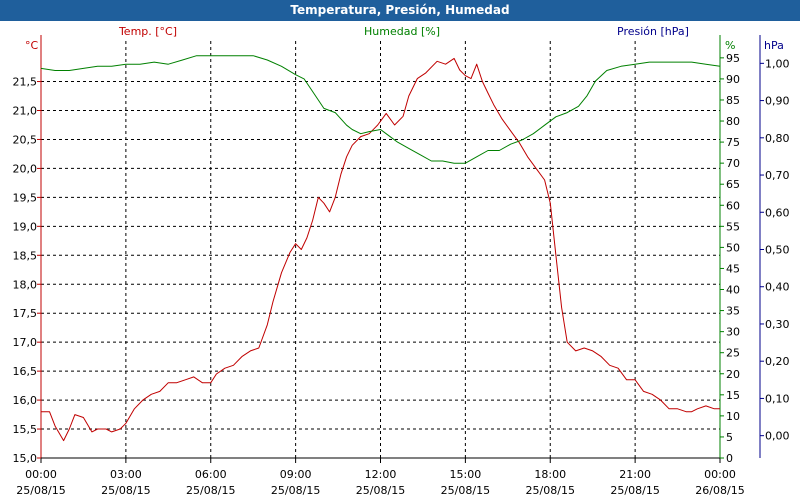 The width and height of the screenshot is (800, 500). Describe the element at coordinates (733, 58) in the screenshot. I see `humidity-tick-label: 95` at that location.